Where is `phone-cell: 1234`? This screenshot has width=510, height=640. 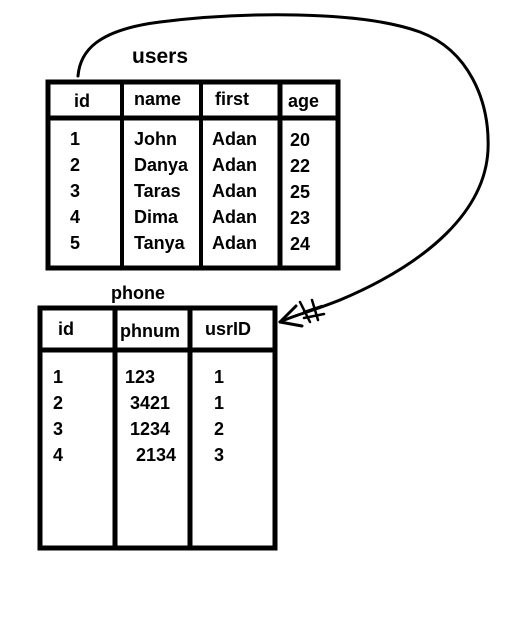
phone-cell: 1234 is located at coordinates (150, 429).